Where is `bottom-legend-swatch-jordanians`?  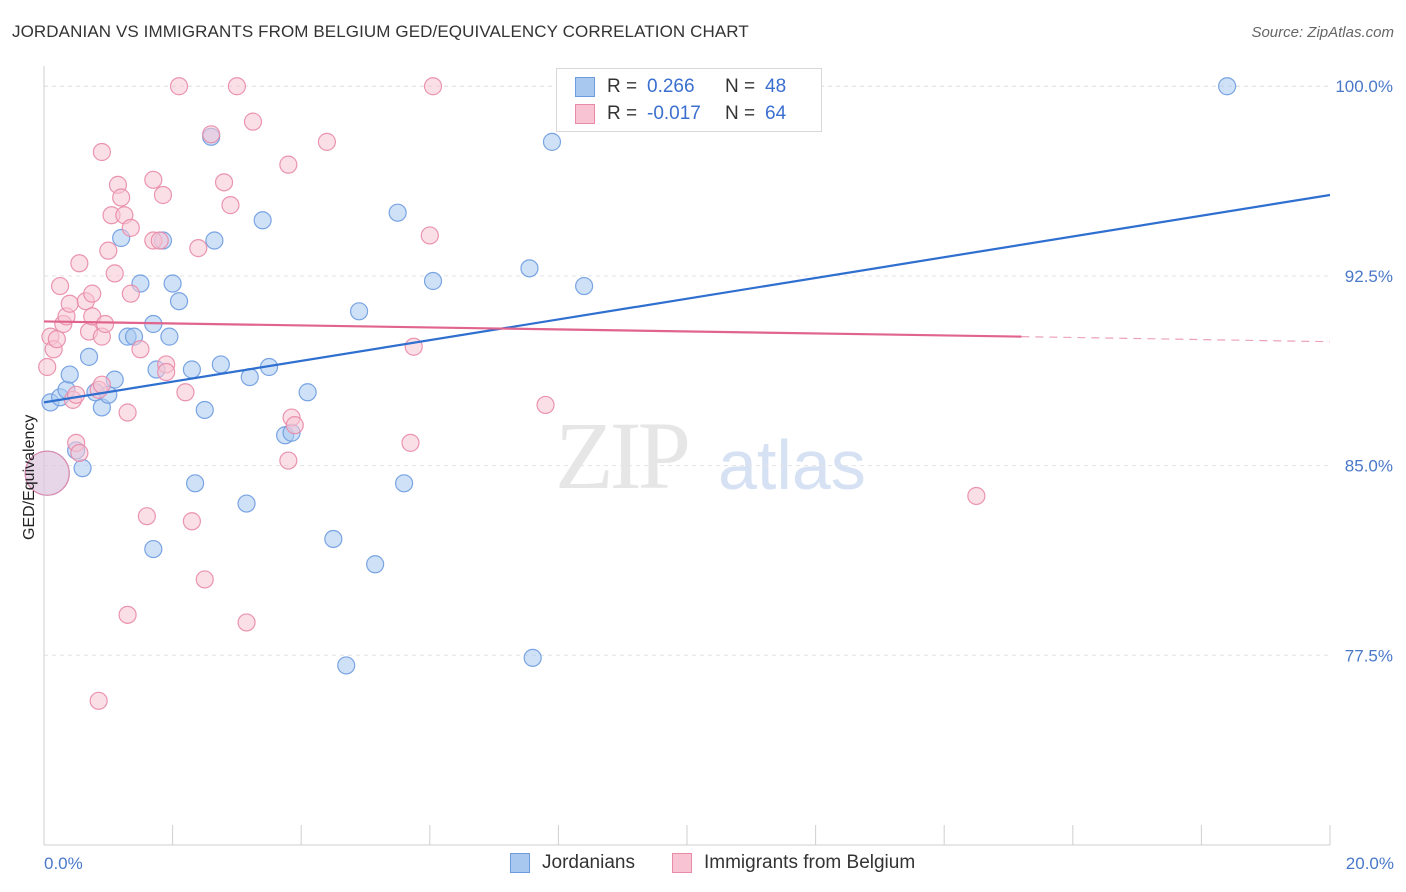
bottom-legend-swatch-jordanians is located at coordinates (520, 863).